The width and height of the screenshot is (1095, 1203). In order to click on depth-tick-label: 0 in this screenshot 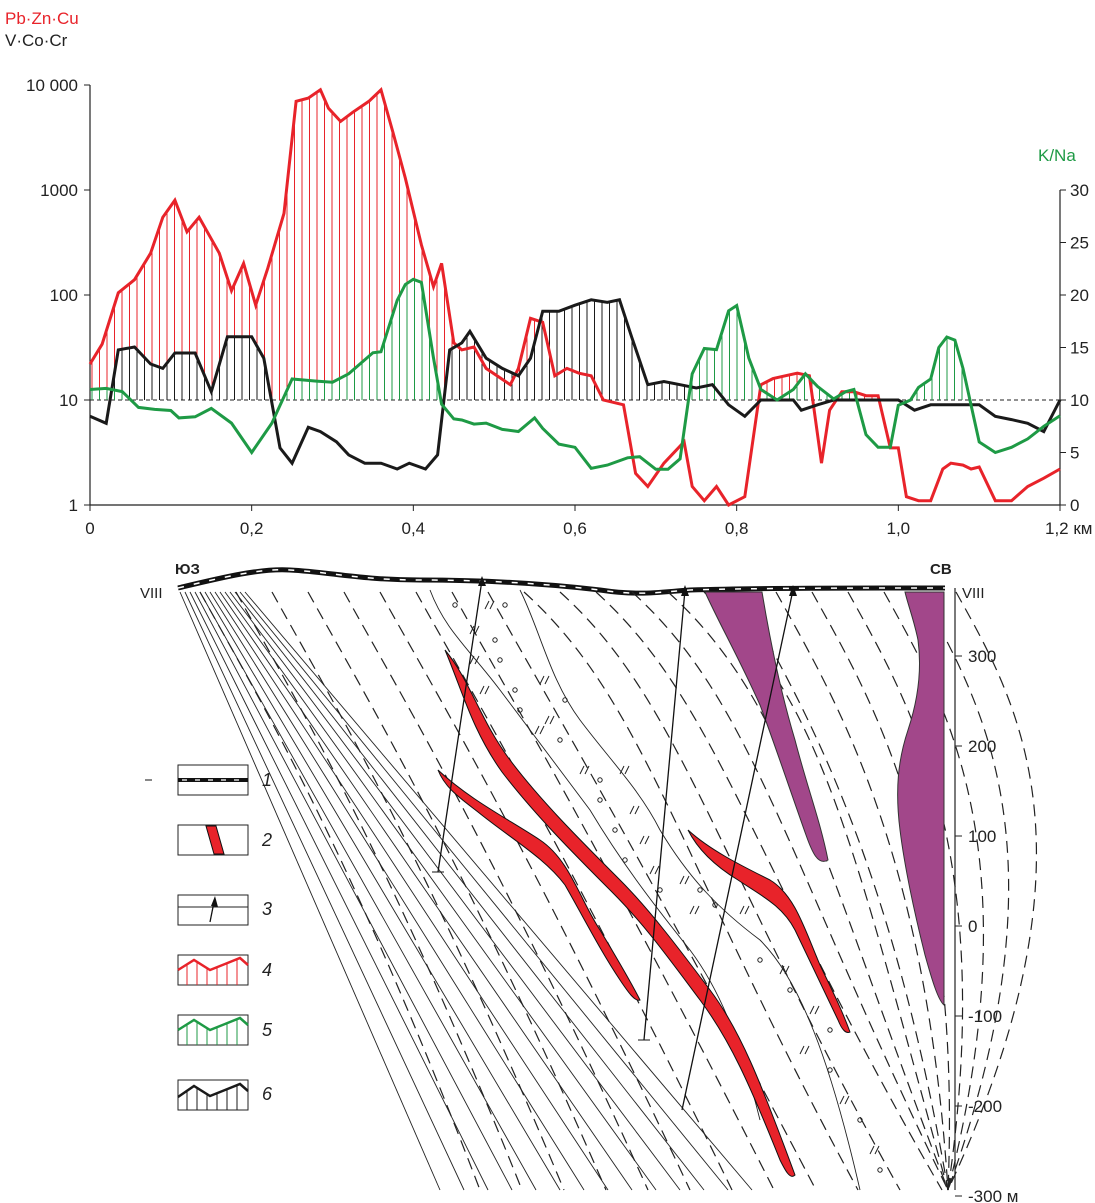, I will do `click(972, 926)`.